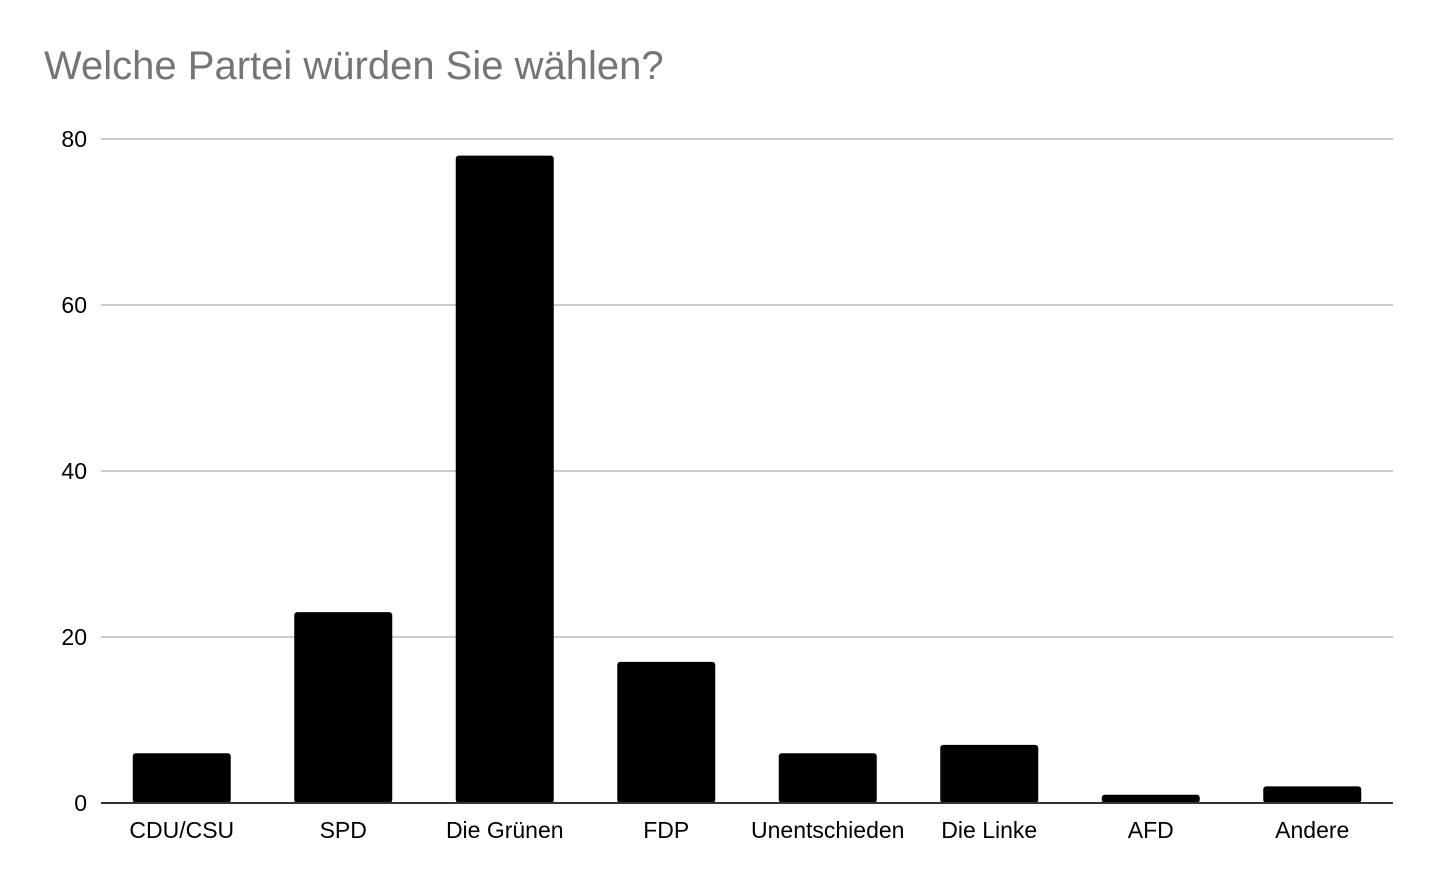  What do you see at coordinates (666, 830) in the screenshot?
I see `x-tick-label: FDP` at bounding box center [666, 830].